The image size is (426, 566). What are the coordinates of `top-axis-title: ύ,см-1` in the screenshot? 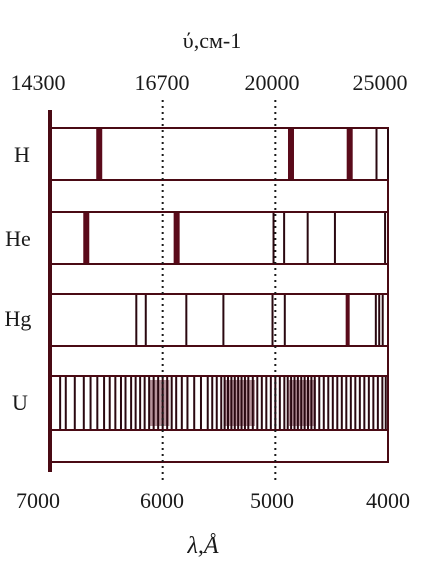 It's located at (212, 40).